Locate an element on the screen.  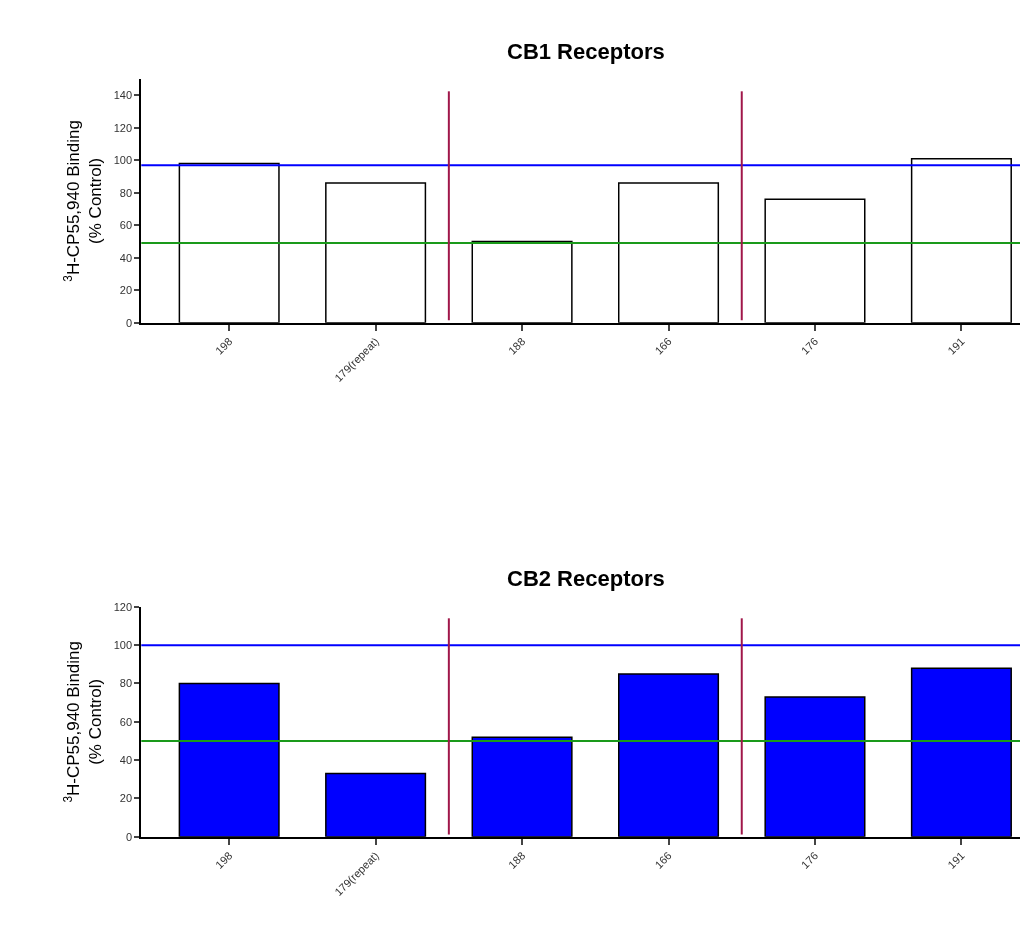
y-tick-label: 140 is located at coordinates (123, 95).